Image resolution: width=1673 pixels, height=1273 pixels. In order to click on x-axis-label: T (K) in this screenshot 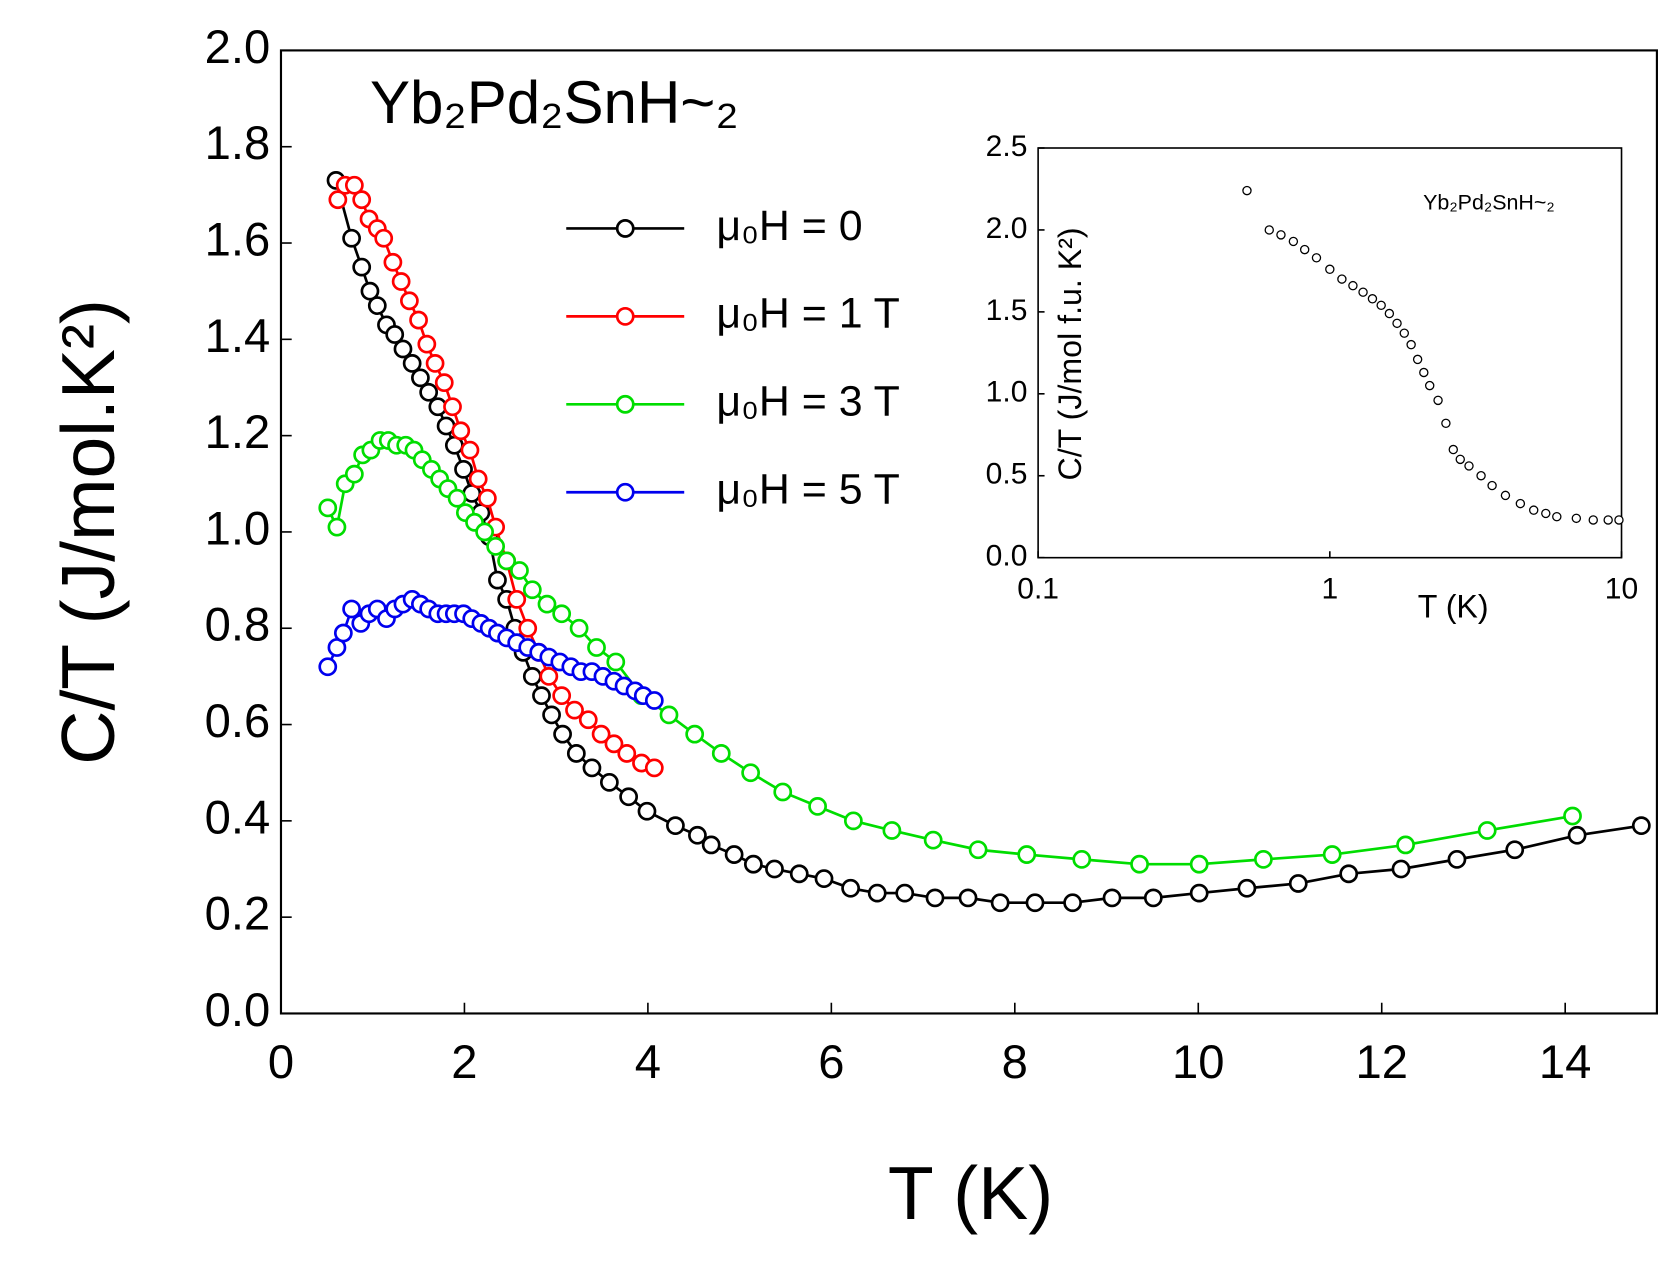, I will do `click(970, 1193)`.